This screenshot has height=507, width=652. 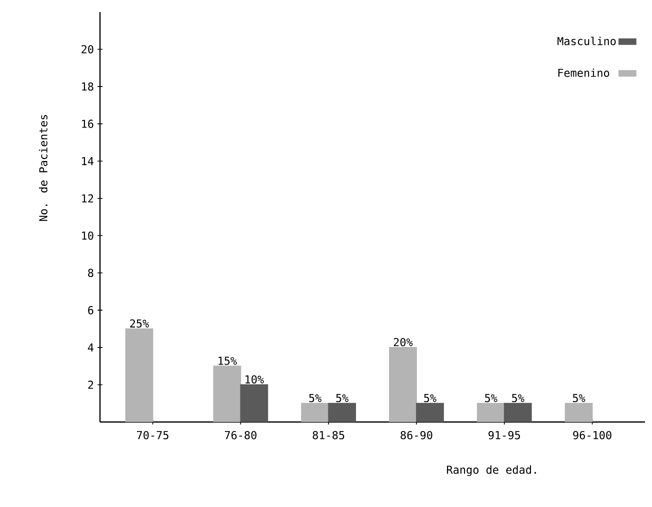 I want to click on x-tick-label: 81-85, so click(x=328, y=435).